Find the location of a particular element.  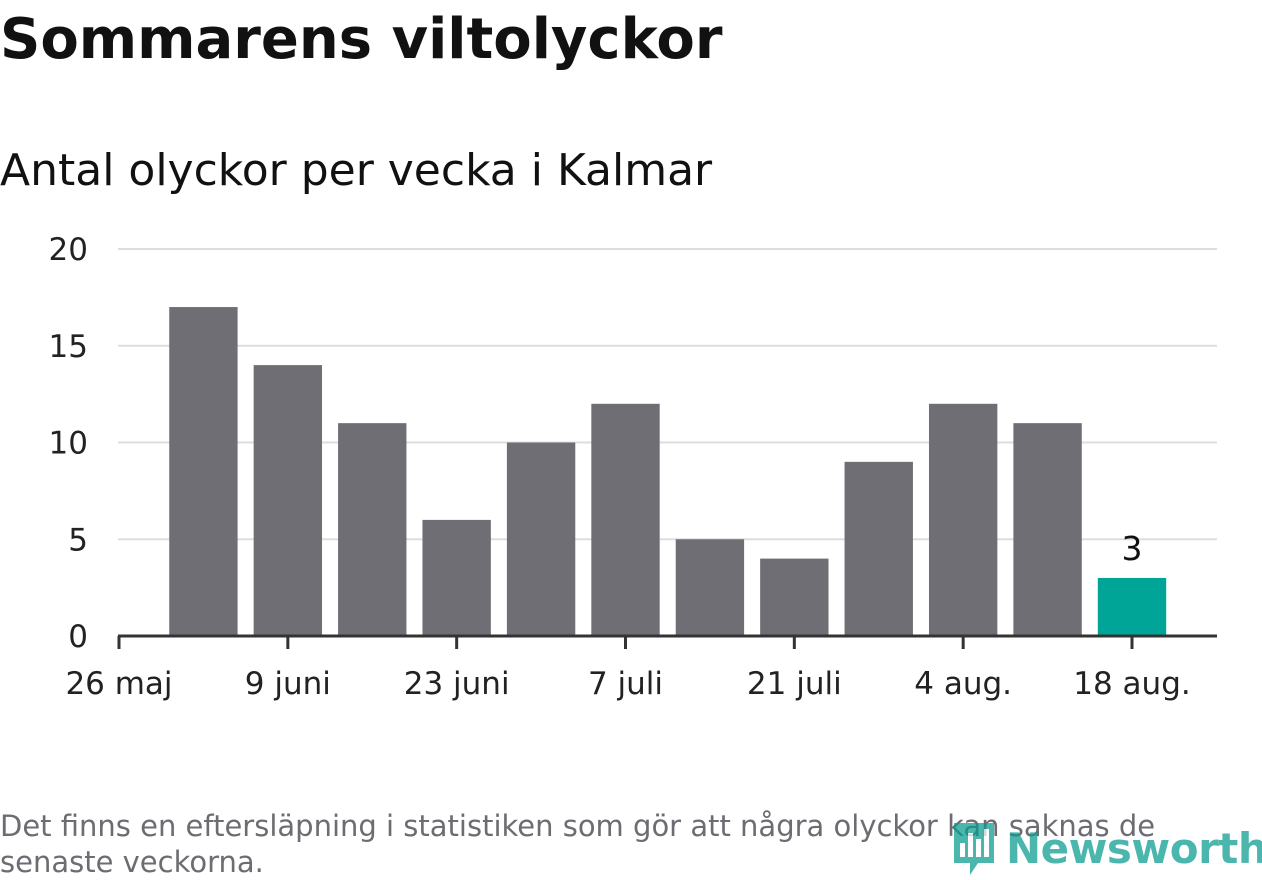

y-tick-label: 5 is located at coordinates (78, 540).